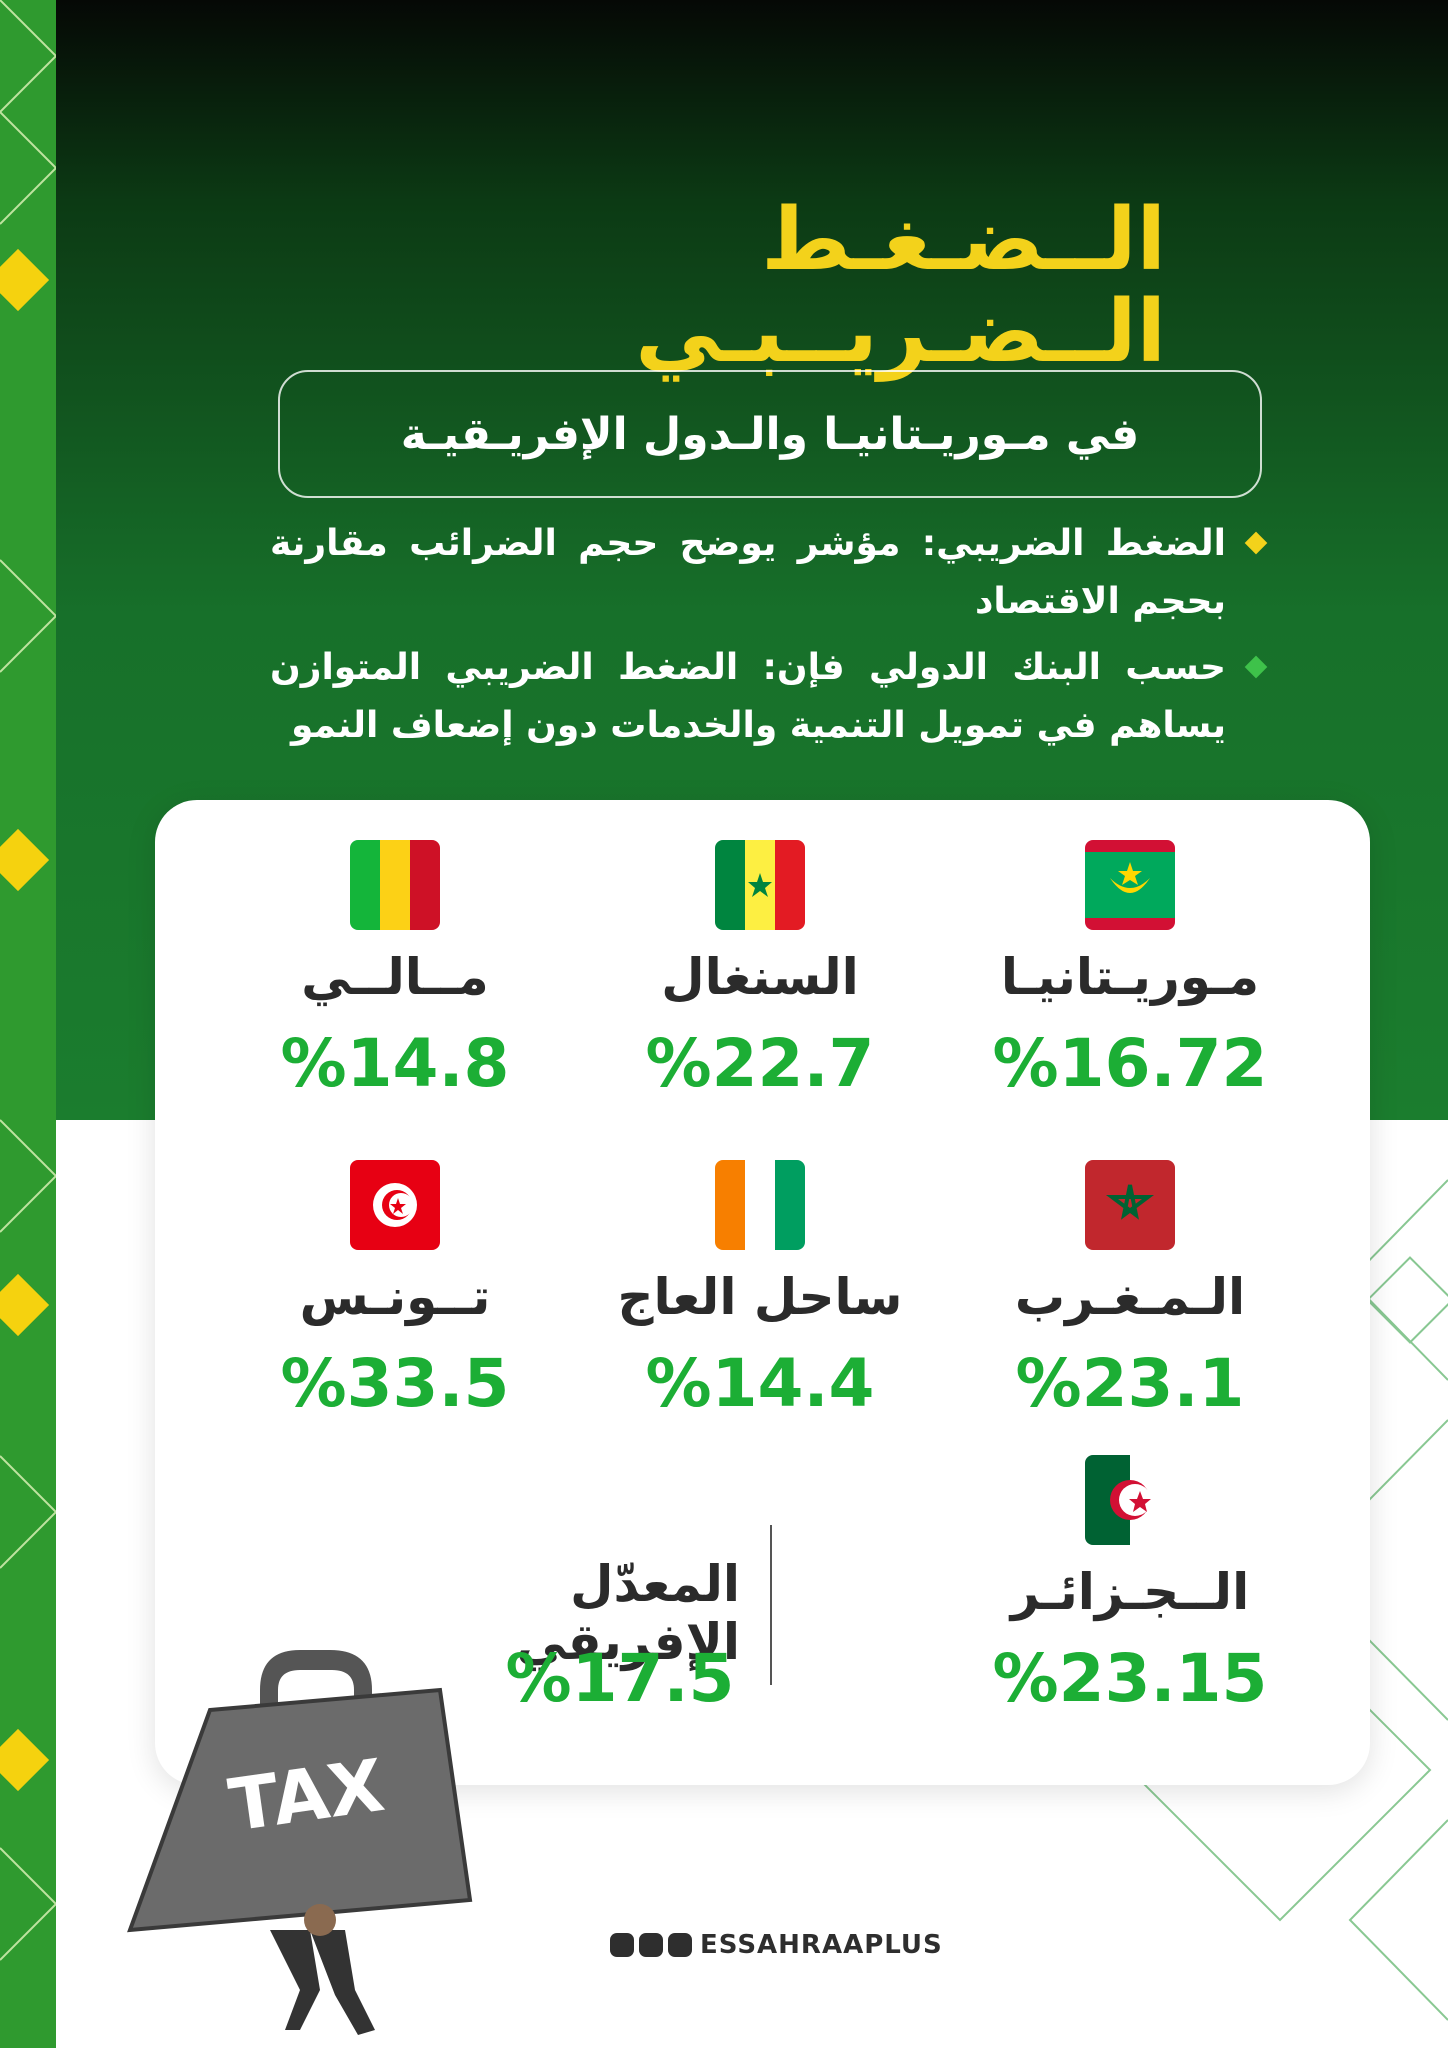 The height and width of the screenshot is (2050, 1448). I want to click on country-name: ساحل العاج, so click(760, 1297).